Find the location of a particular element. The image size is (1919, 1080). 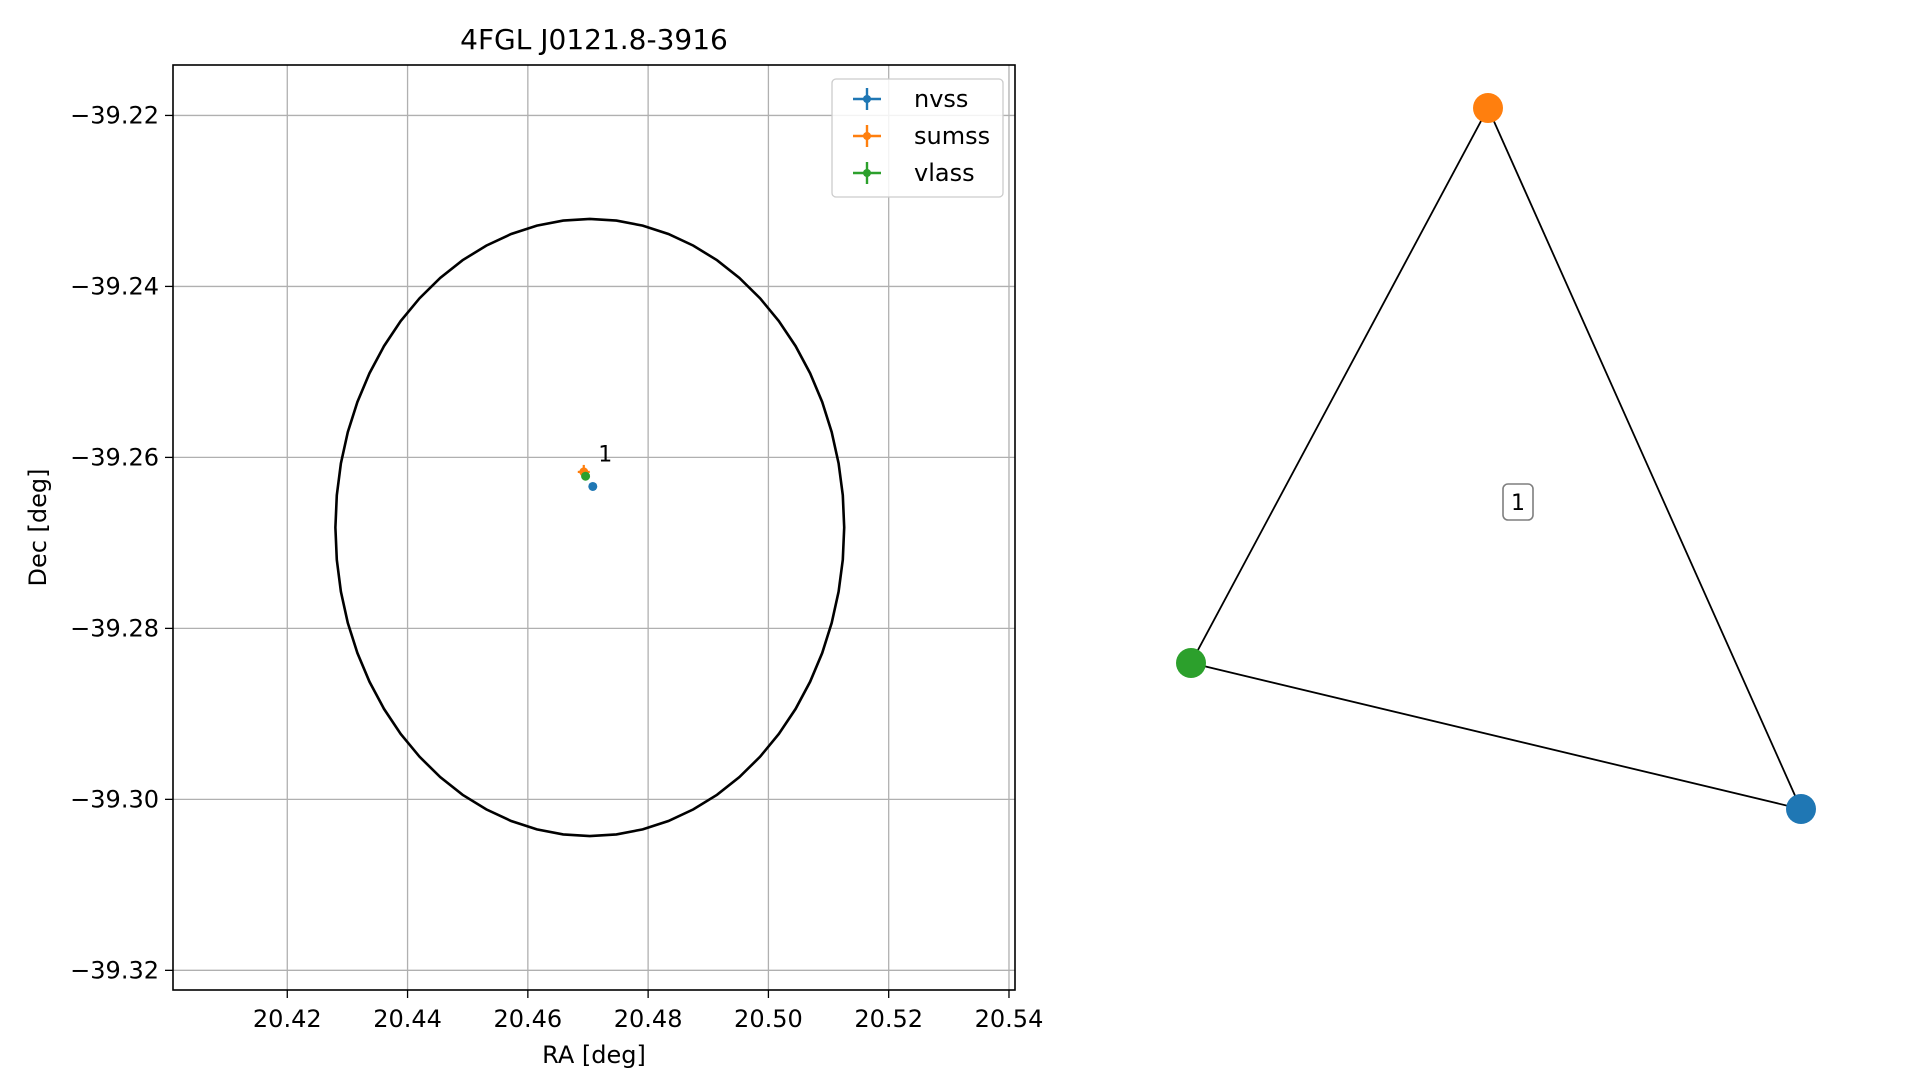

y-tick-label: −39.28 is located at coordinates (114, 628).